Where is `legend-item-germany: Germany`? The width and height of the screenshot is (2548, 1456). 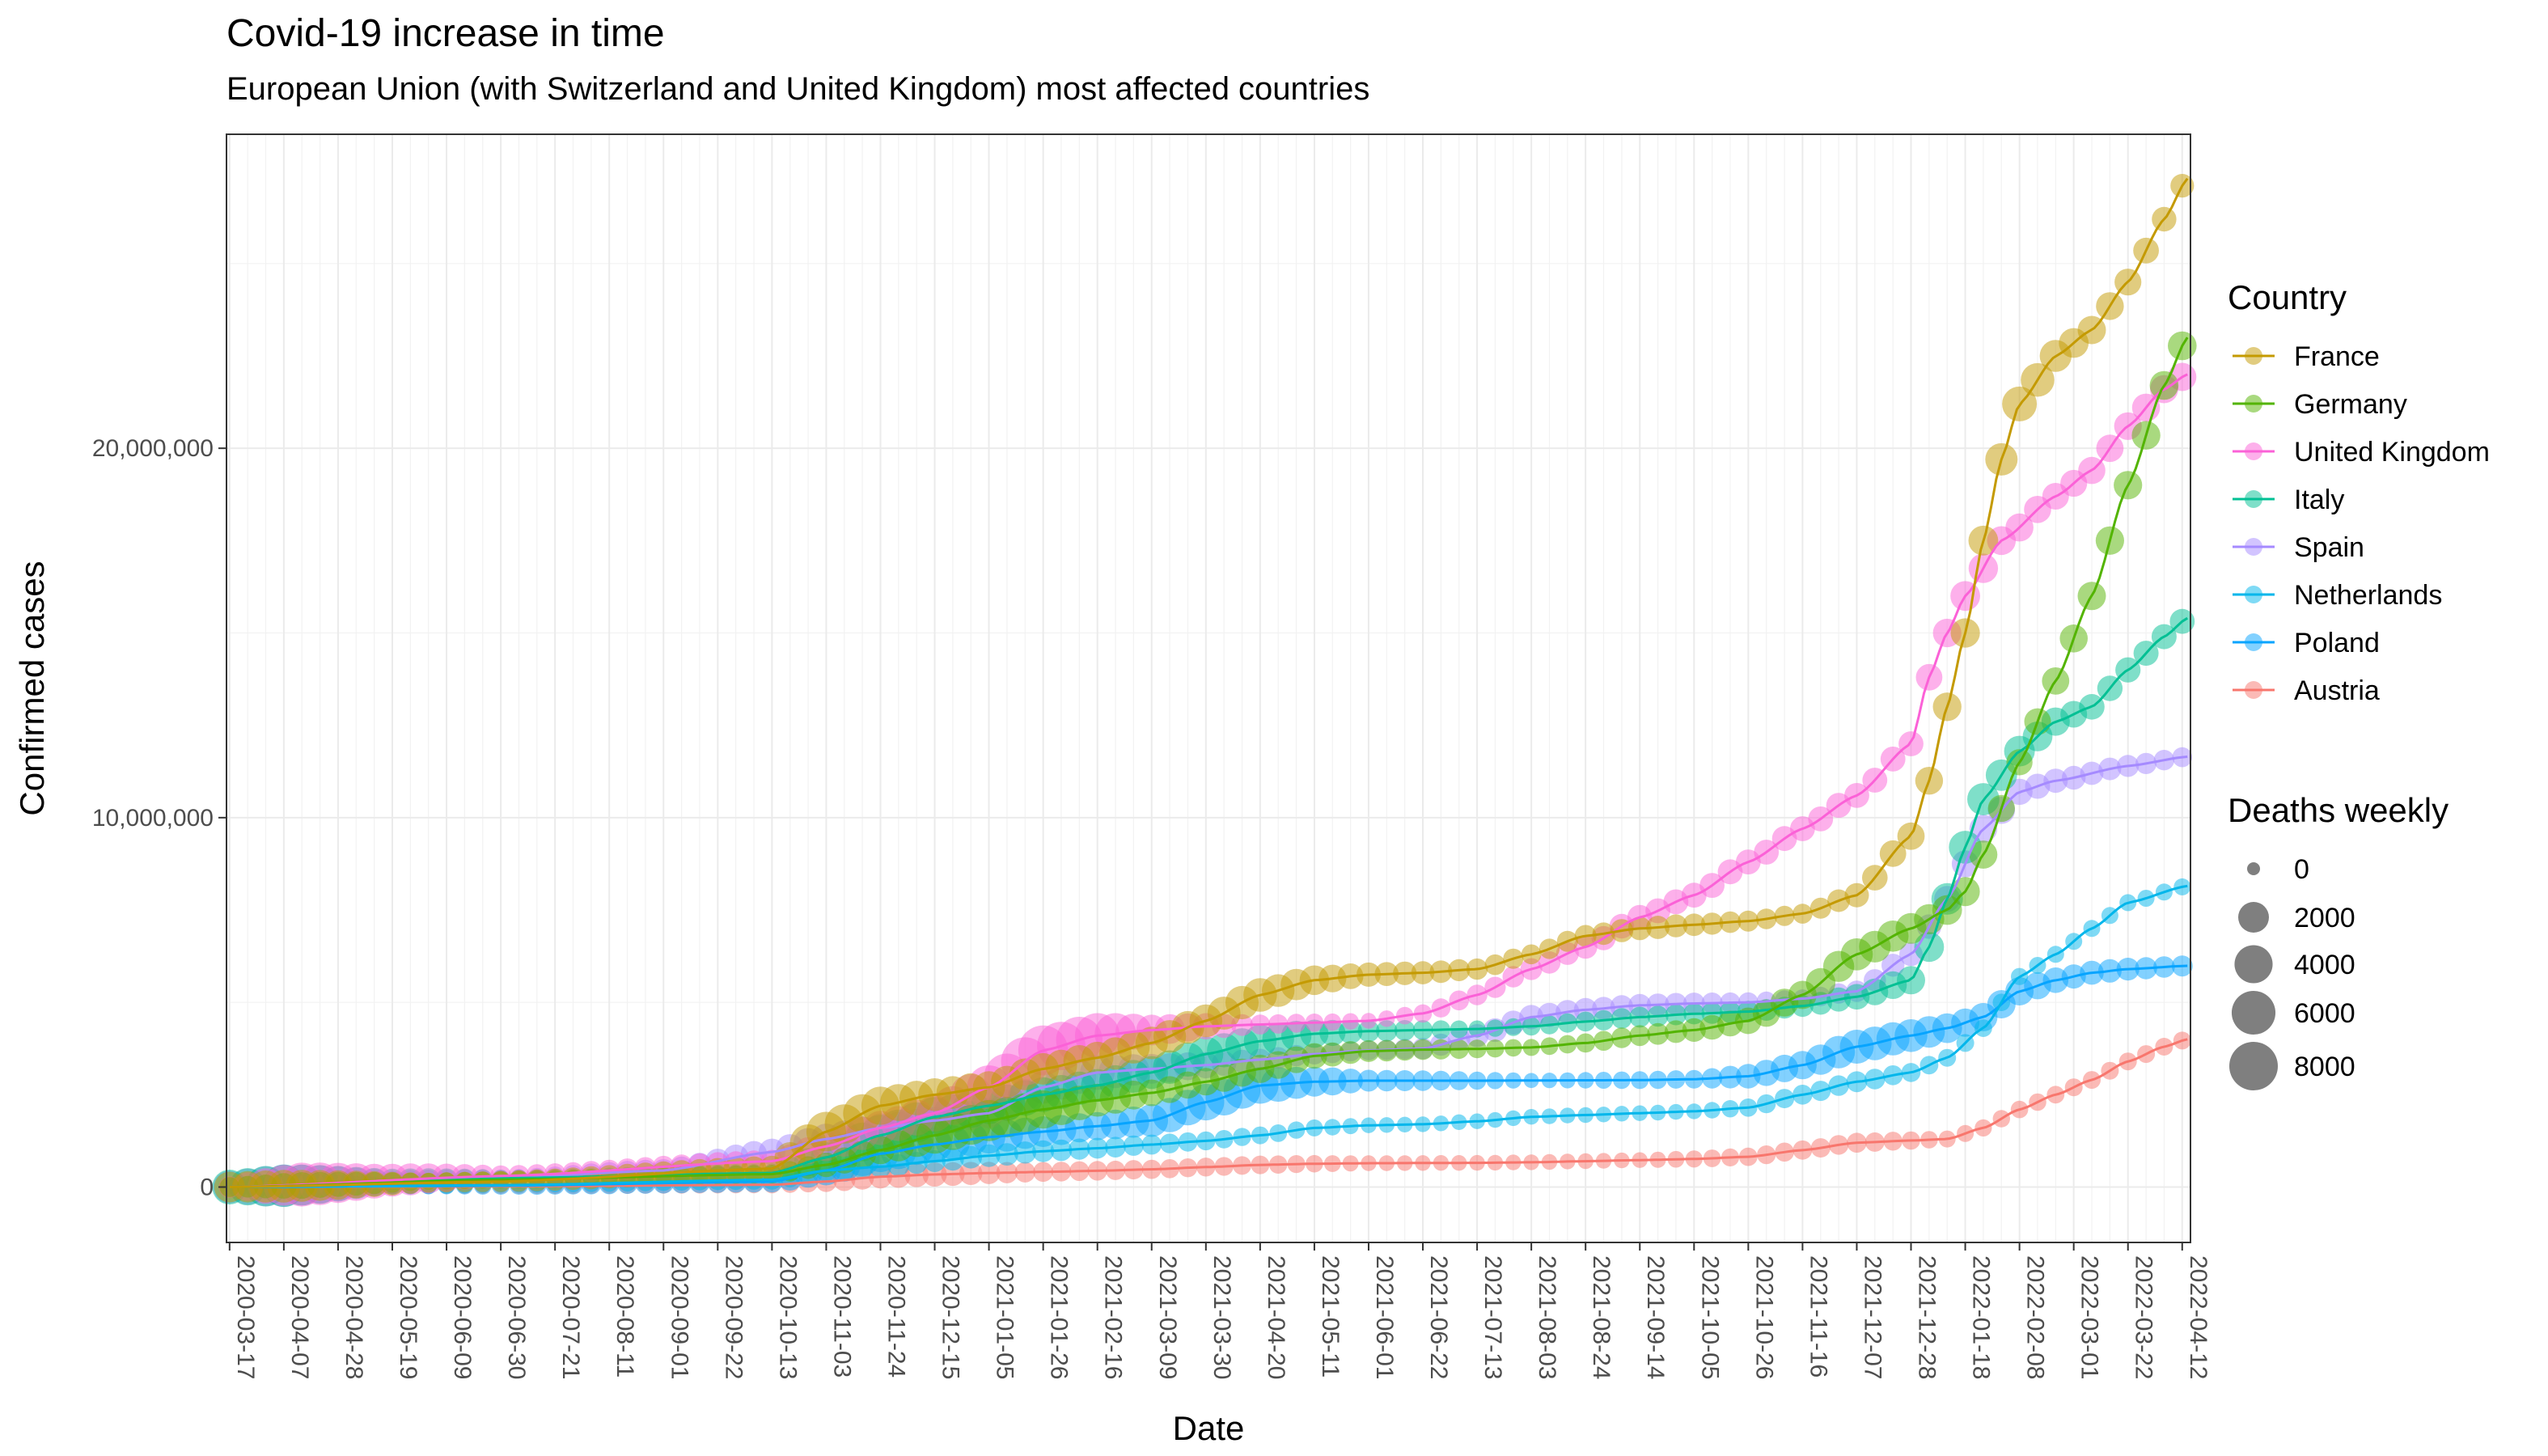 legend-item-germany: Germany is located at coordinates (2320, 404).